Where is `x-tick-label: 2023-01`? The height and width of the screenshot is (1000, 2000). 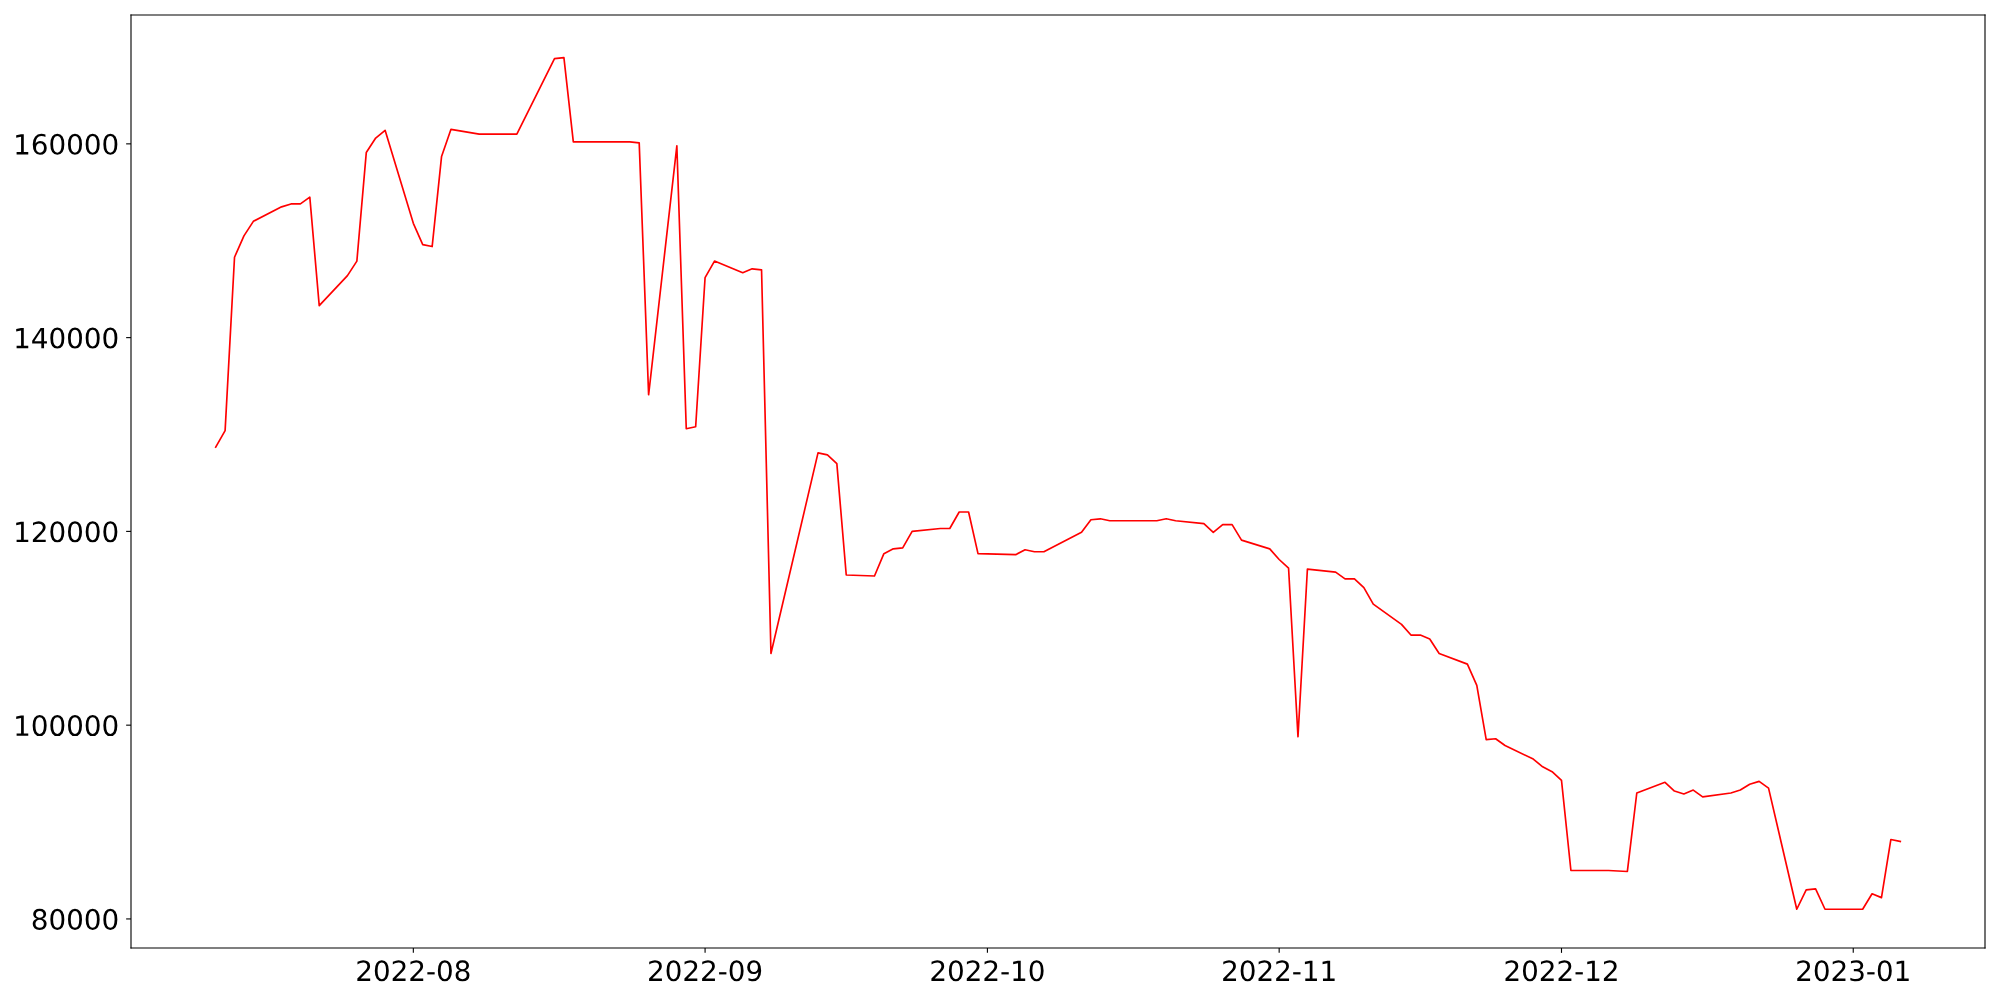
x-tick-label: 2023-01 is located at coordinates (1853, 971).